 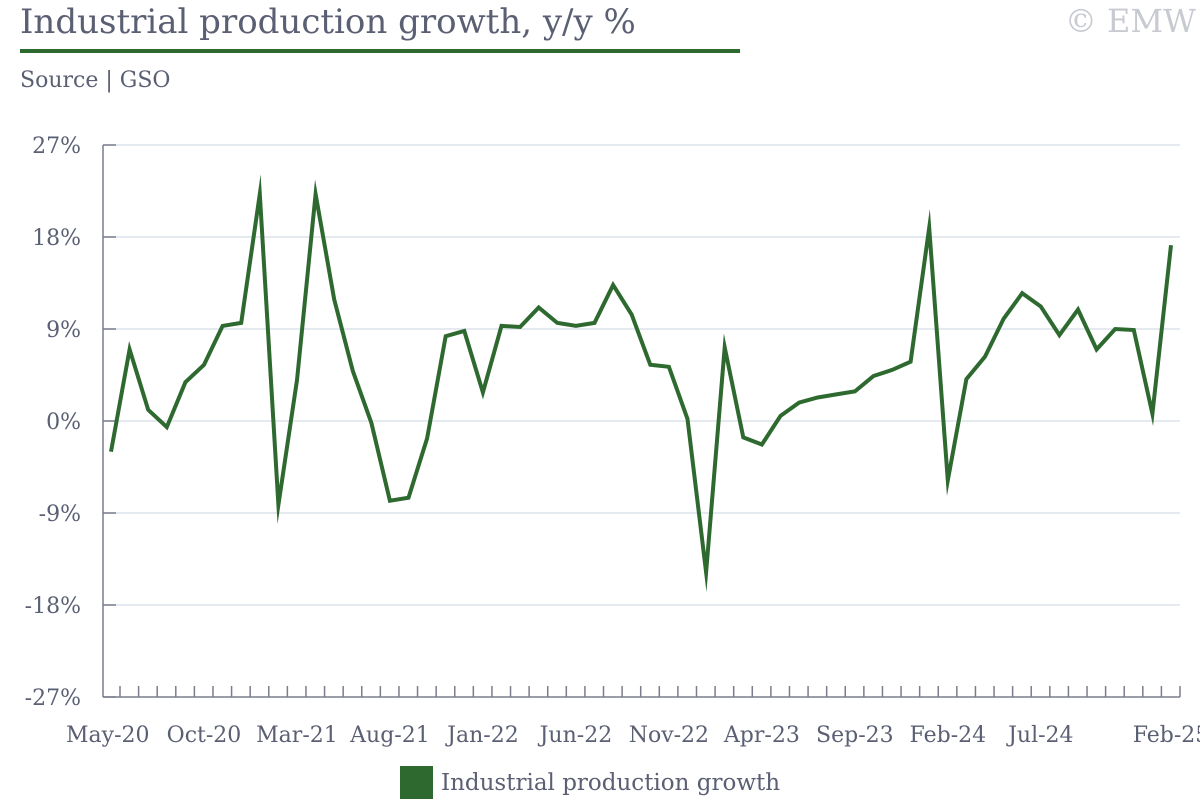 What do you see at coordinates (297, 735) in the screenshot?
I see `x-tick-label: Mar-21` at bounding box center [297, 735].